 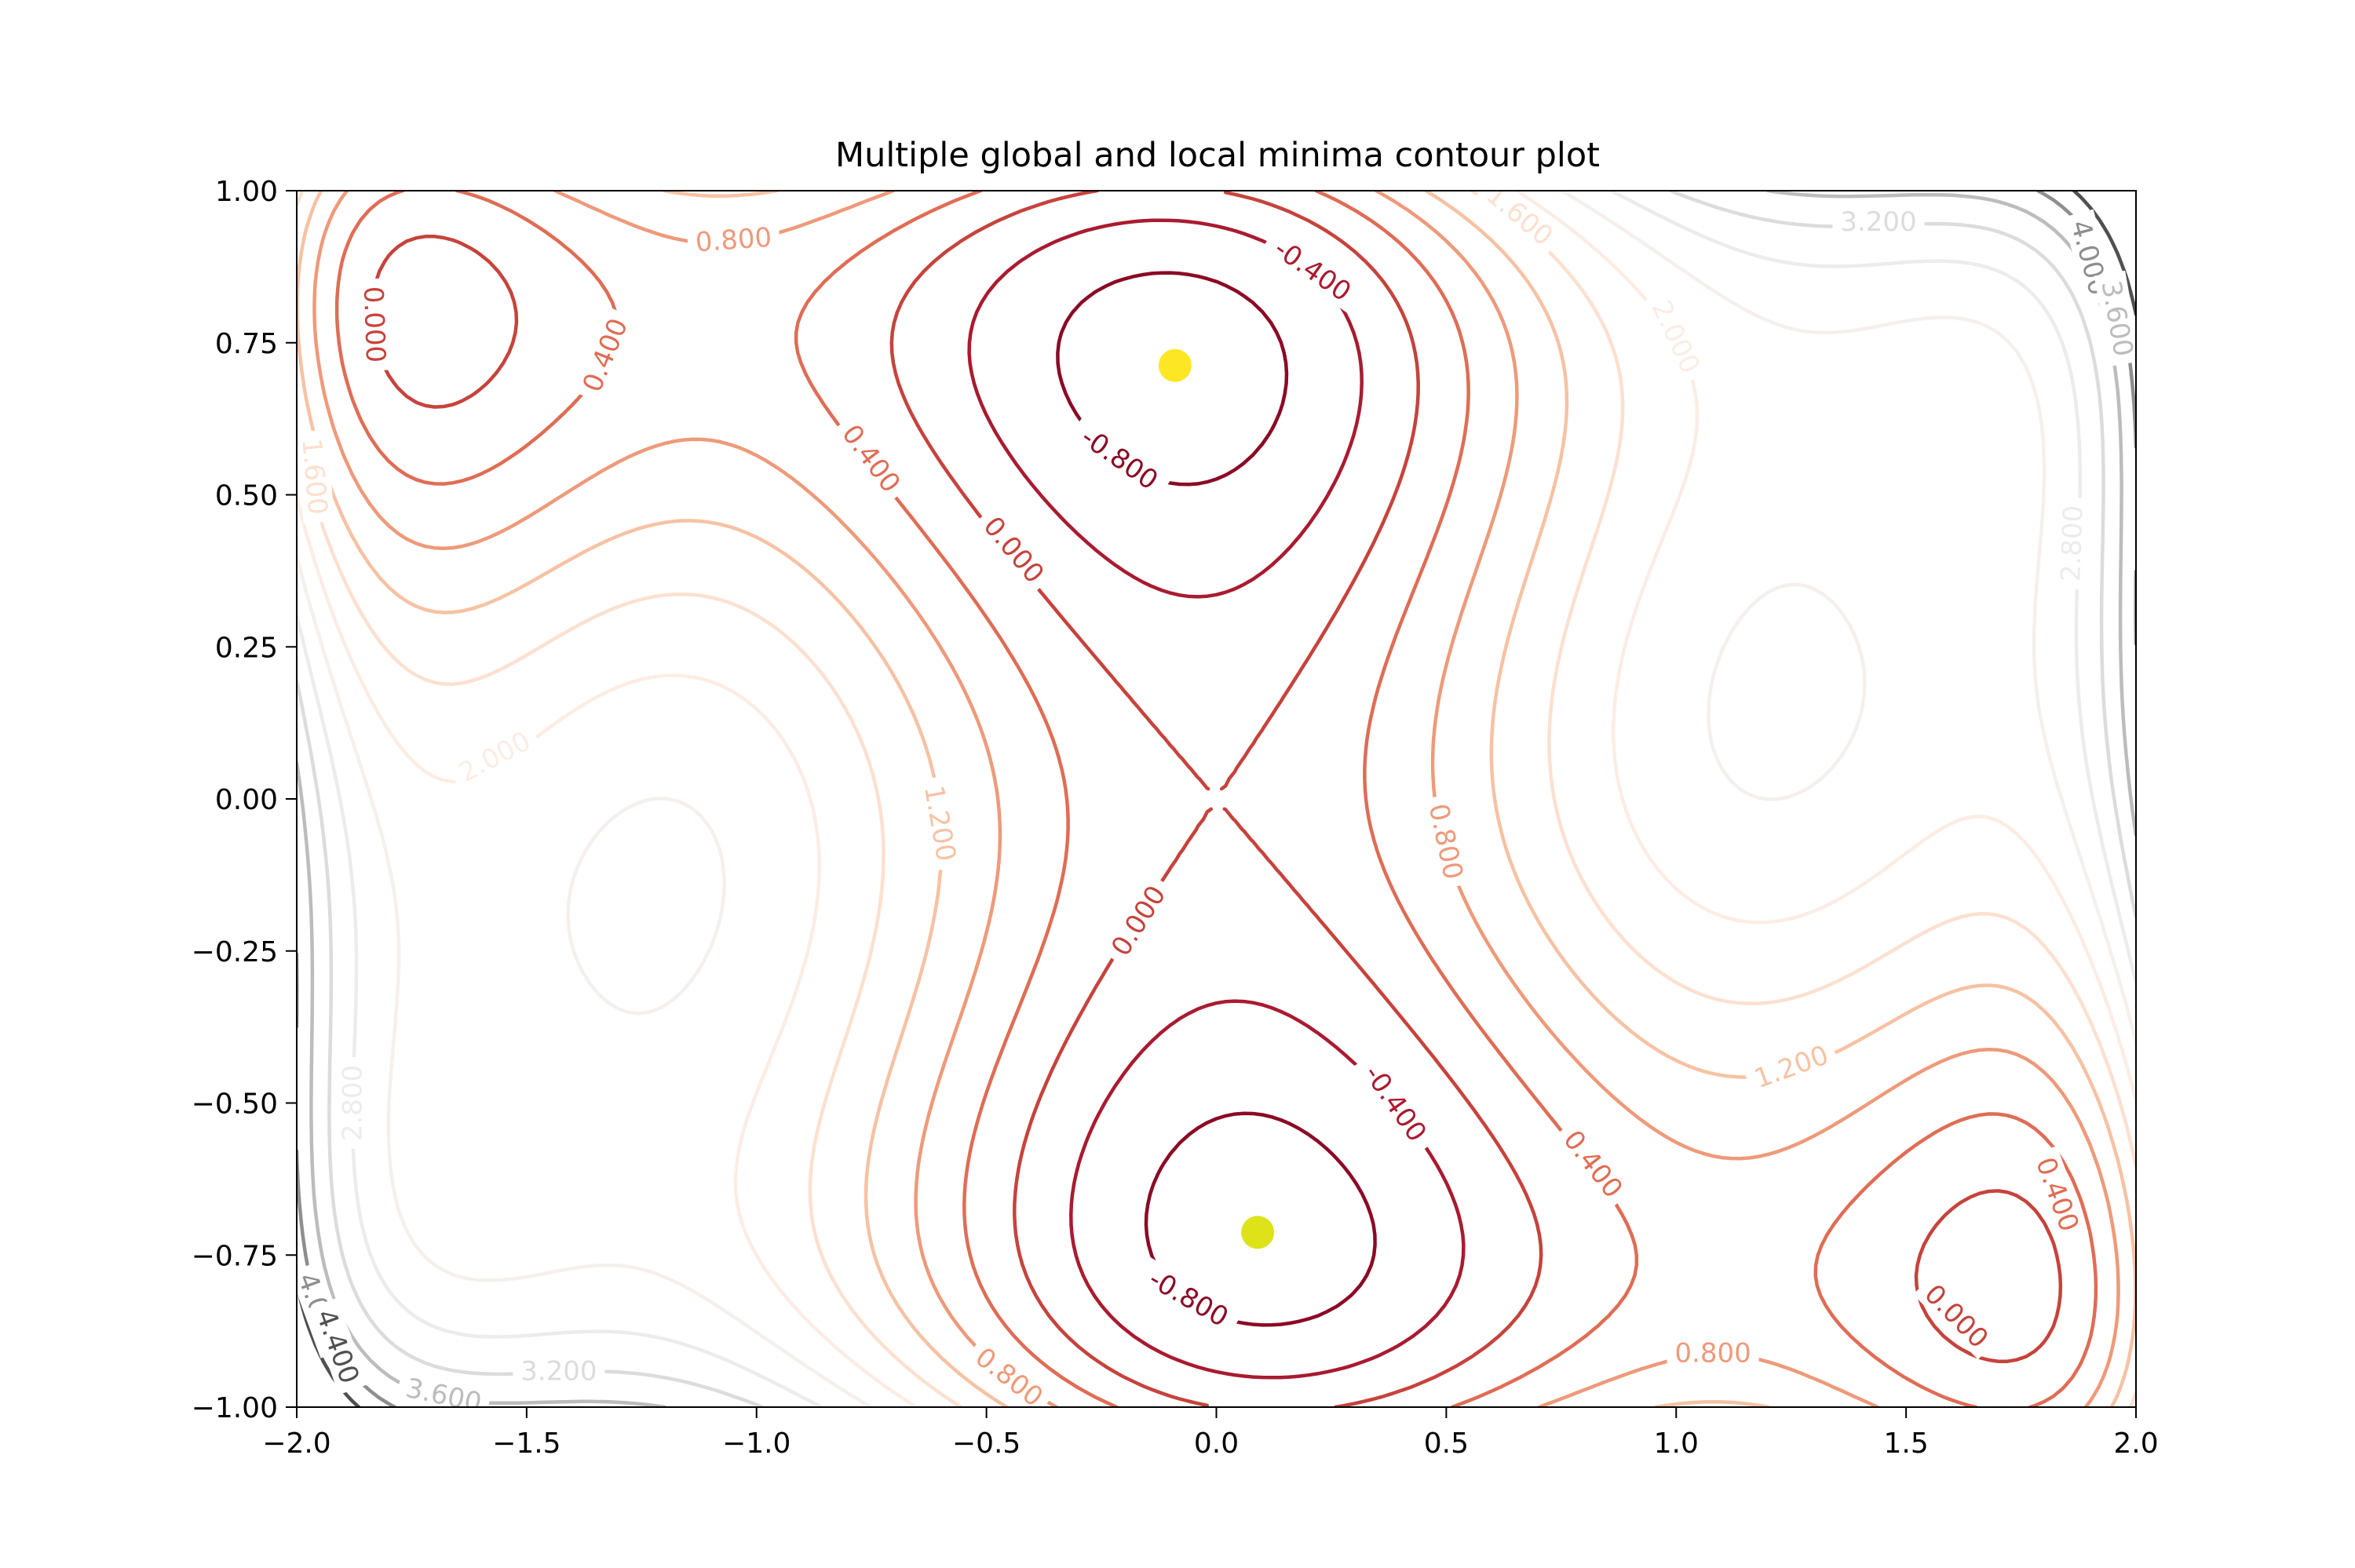 I want to click on y-tick-label: −0.50, so click(x=235, y=1104).